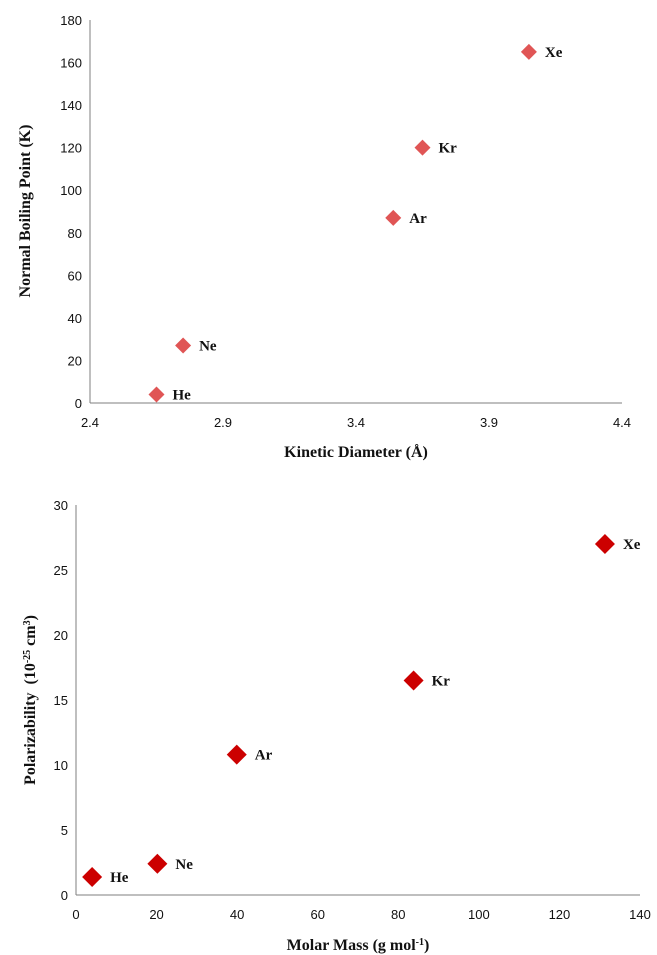 This screenshot has height=955, width=657. I want to click on chart1-y-ticks: 0 20 40 60 80 100 120 140 160 180, so click(71, 212).